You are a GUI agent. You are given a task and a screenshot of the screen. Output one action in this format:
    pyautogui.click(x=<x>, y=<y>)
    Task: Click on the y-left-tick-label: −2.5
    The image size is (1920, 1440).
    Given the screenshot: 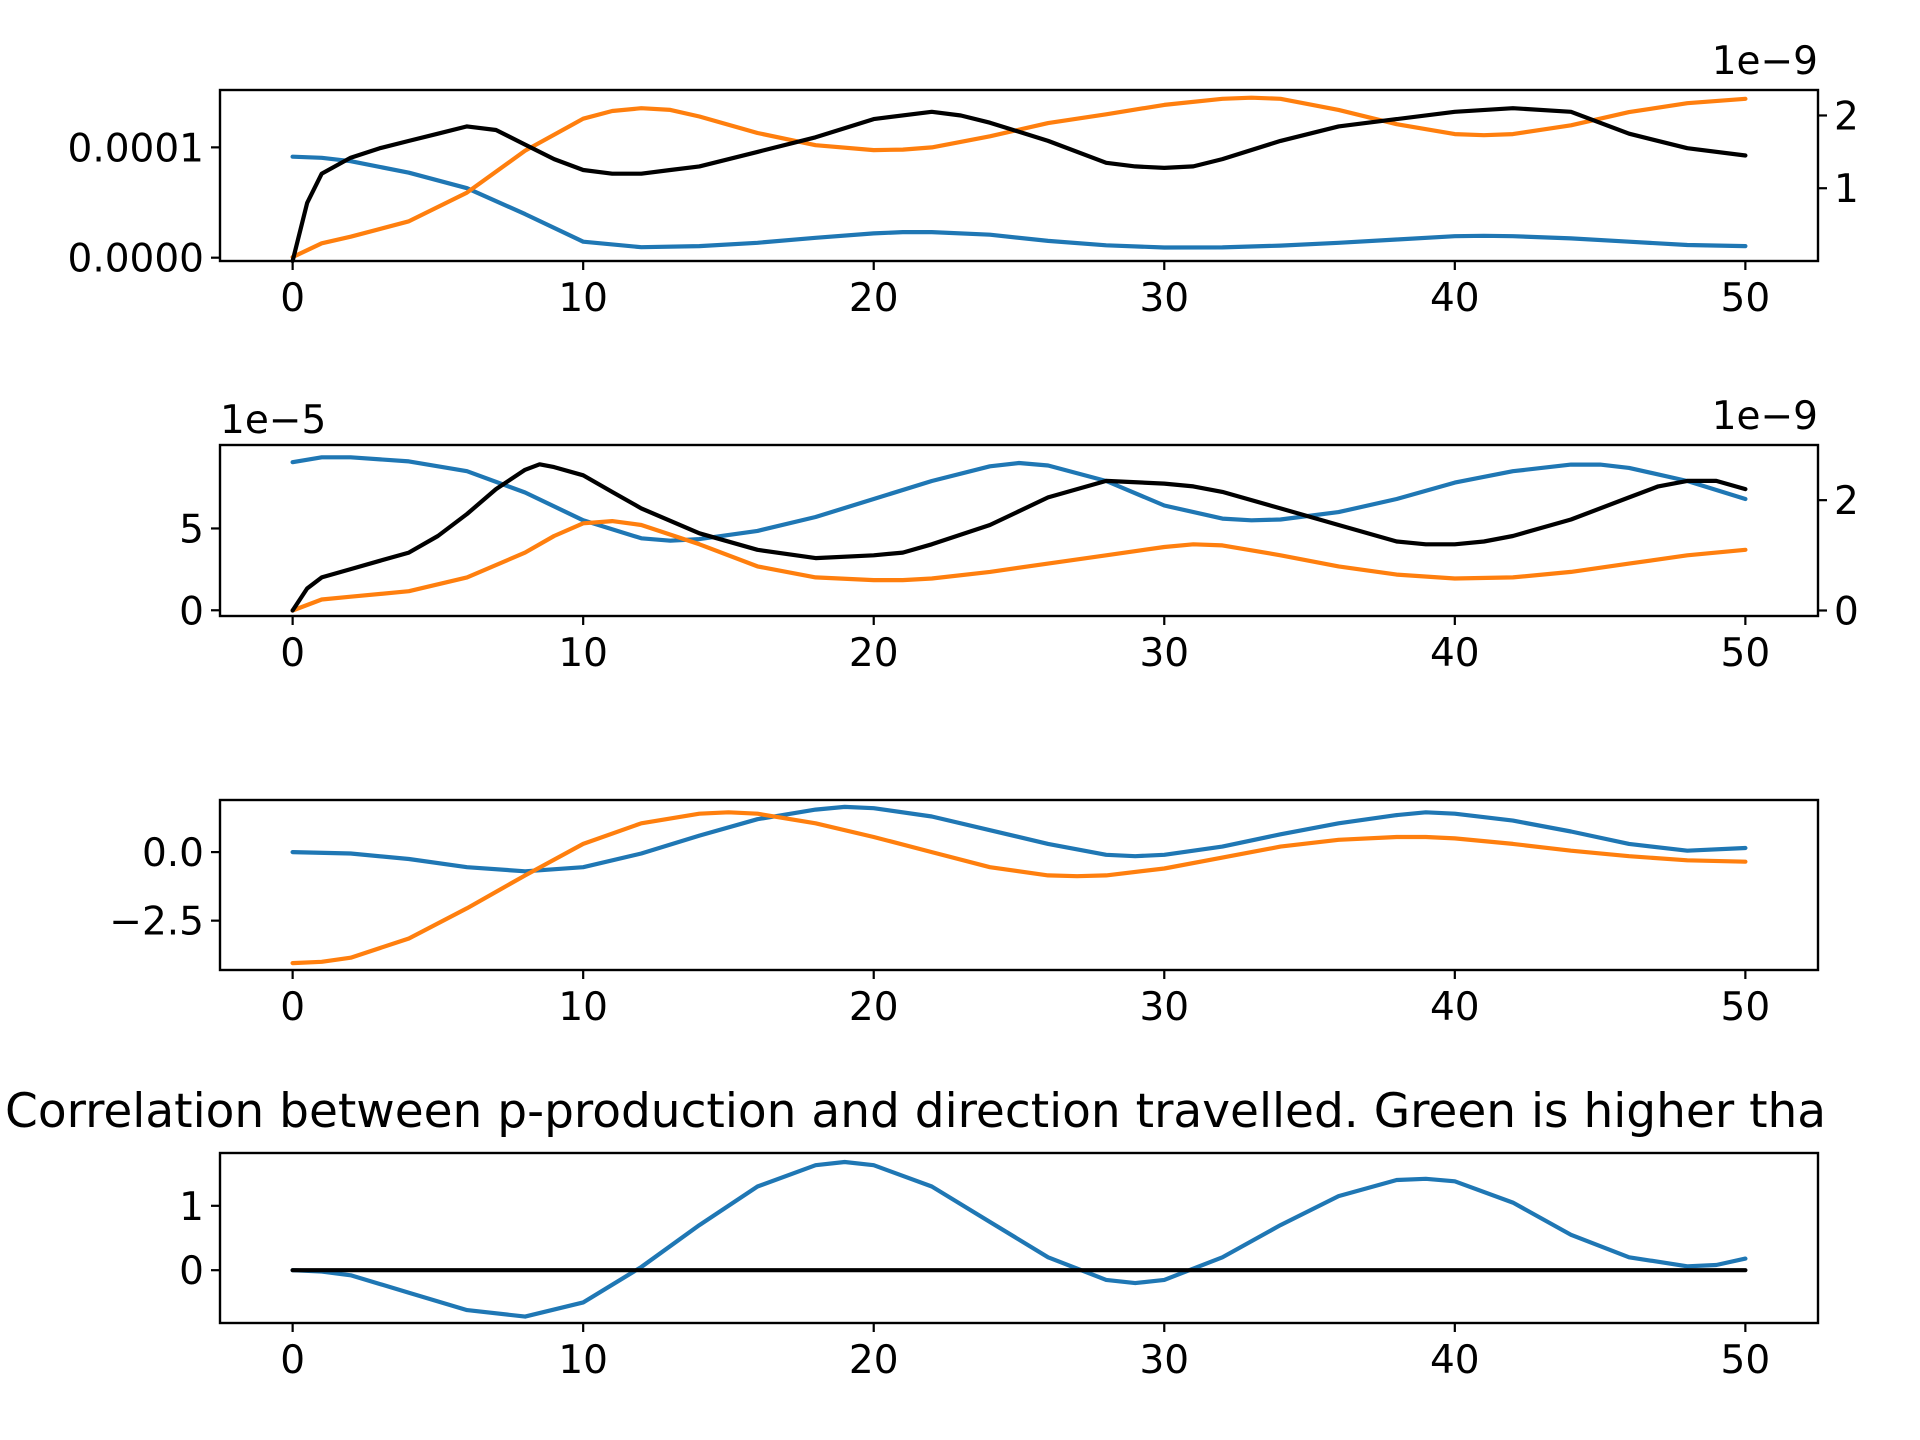 What is the action you would take?
    pyautogui.click(x=156, y=922)
    